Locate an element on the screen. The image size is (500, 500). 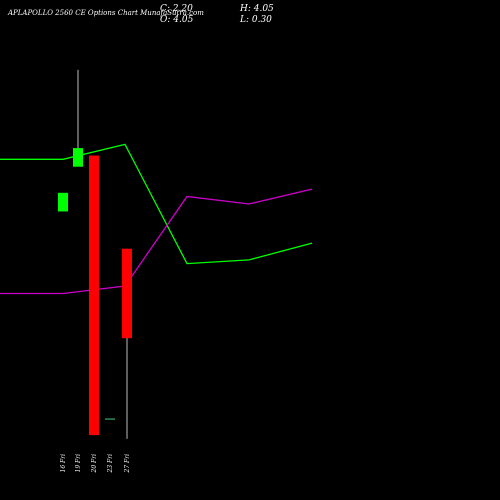
candles is located at coordinates (95, 254).